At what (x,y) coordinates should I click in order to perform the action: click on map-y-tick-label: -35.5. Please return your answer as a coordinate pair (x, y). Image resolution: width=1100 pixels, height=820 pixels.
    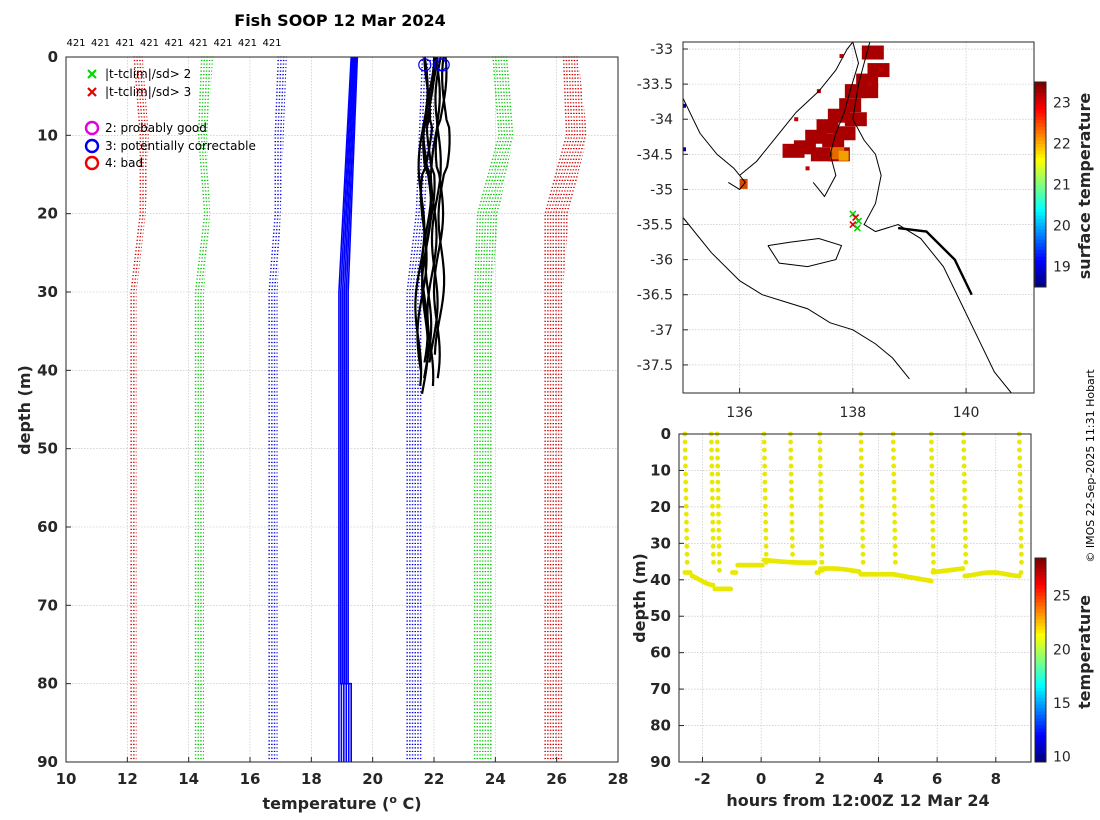
    Looking at the image, I should click on (655, 226).